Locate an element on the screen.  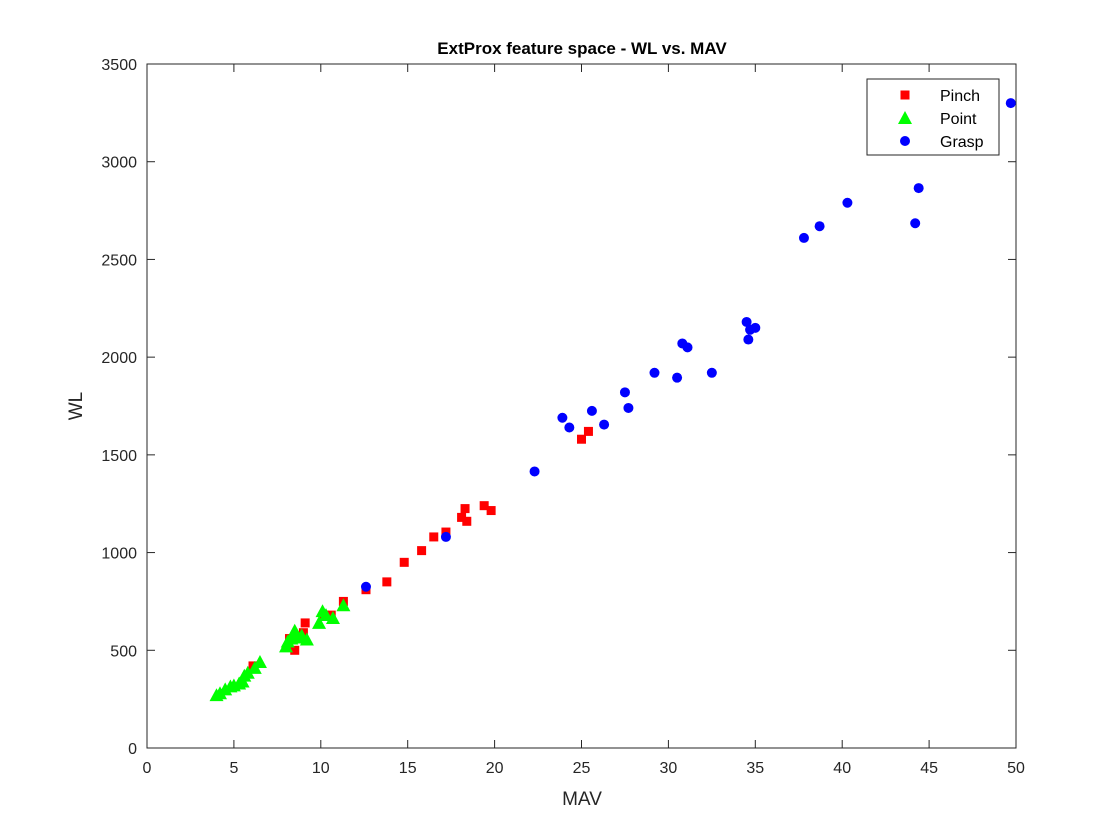
y-tick-label: 3000 is located at coordinates (119, 163).